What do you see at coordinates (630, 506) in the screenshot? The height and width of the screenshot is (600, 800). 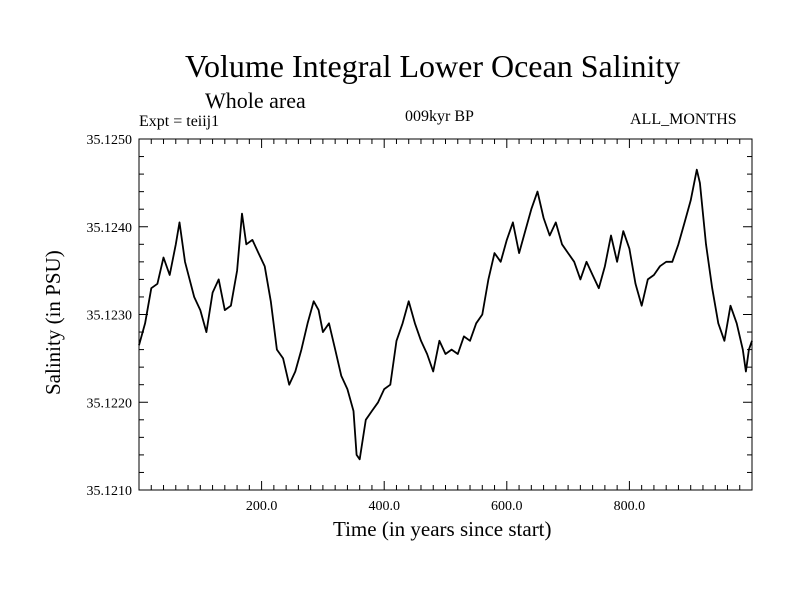 I see `x-tick-label: 800.0` at bounding box center [630, 506].